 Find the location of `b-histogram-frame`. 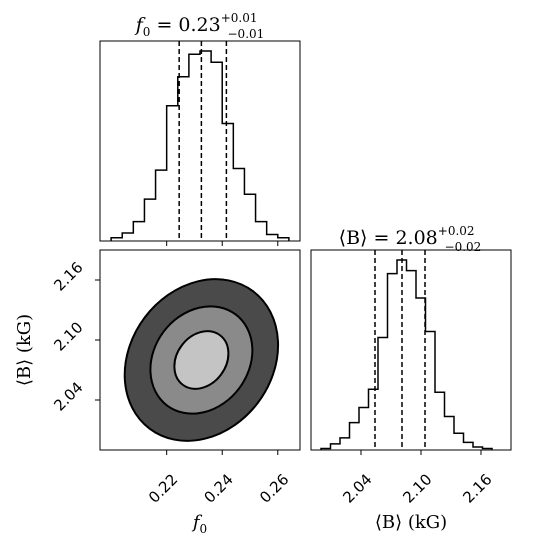

b-histogram-frame is located at coordinates (411, 350).